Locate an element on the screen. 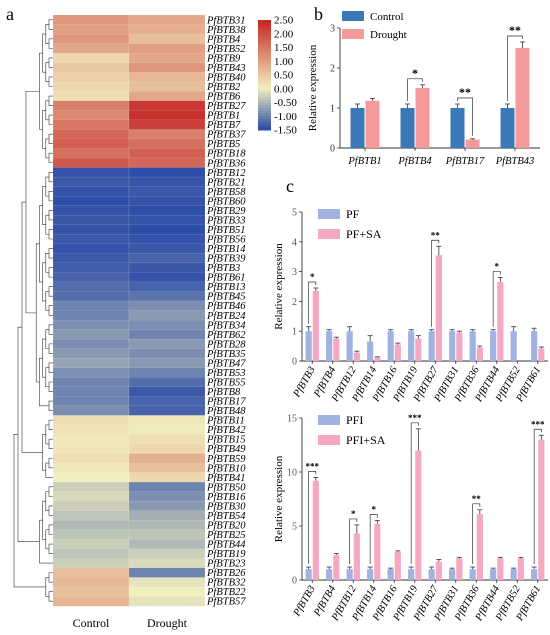 The width and height of the screenshot is (550, 635). significance-marker: *** is located at coordinates (538, 424).